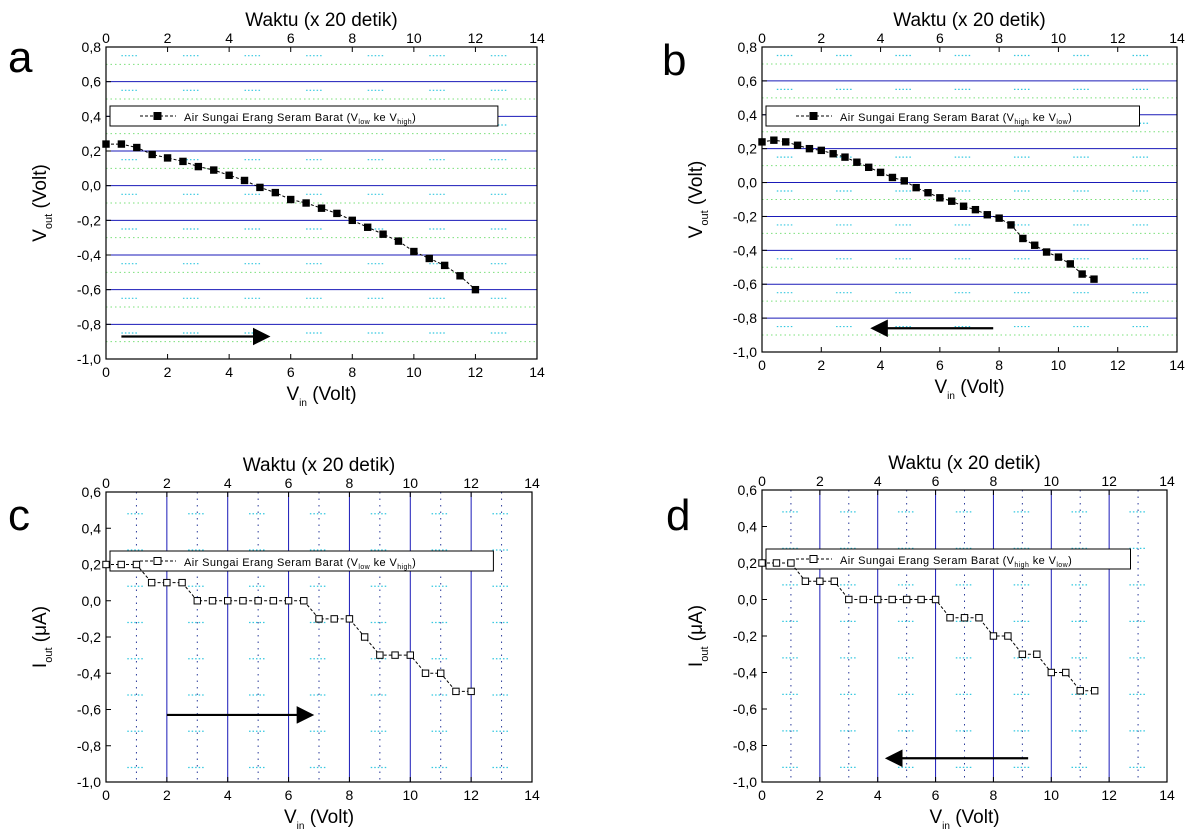 The image size is (1194, 829). What do you see at coordinates (537, 372) in the screenshot?
I see `x-tick-label: 14` at bounding box center [537, 372].